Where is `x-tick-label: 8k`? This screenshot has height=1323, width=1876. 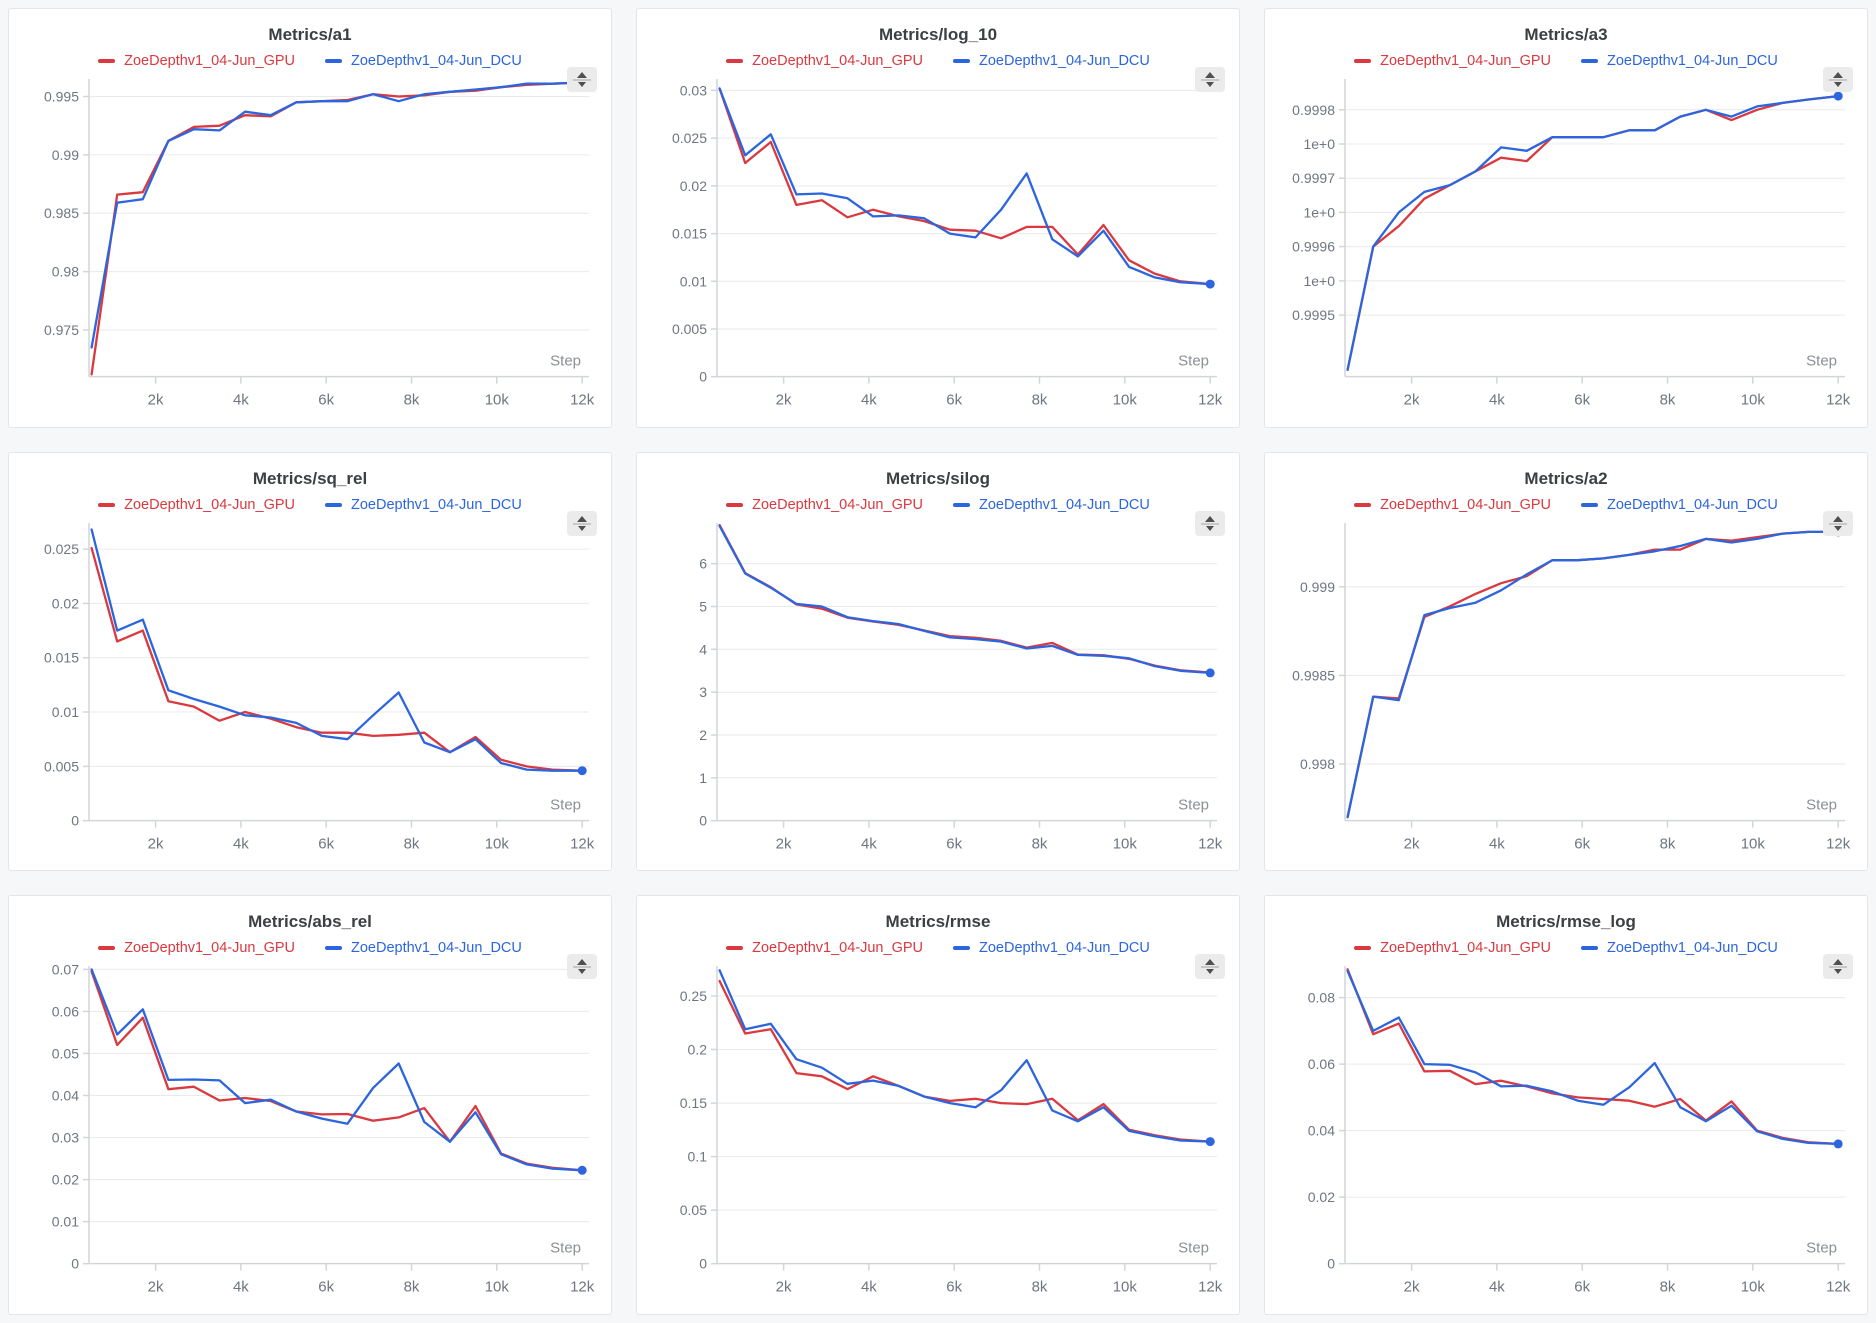
x-tick-label: 8k is located at coordinates (1040, 1287).